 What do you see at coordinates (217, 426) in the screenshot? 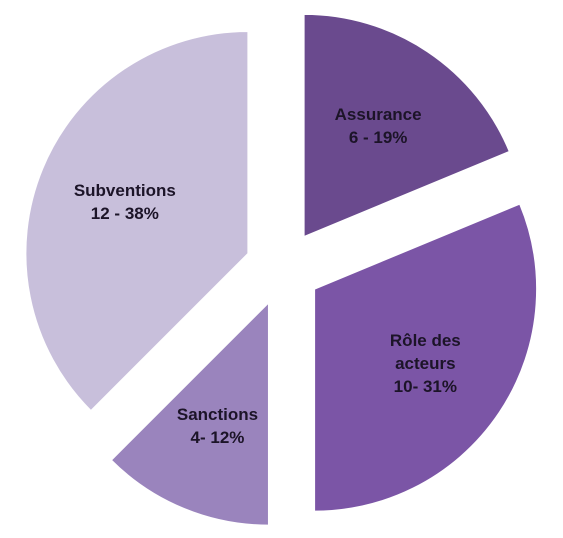
I see `slice-label: Sanctions 4- 12%` at bounding box center [217, 426].